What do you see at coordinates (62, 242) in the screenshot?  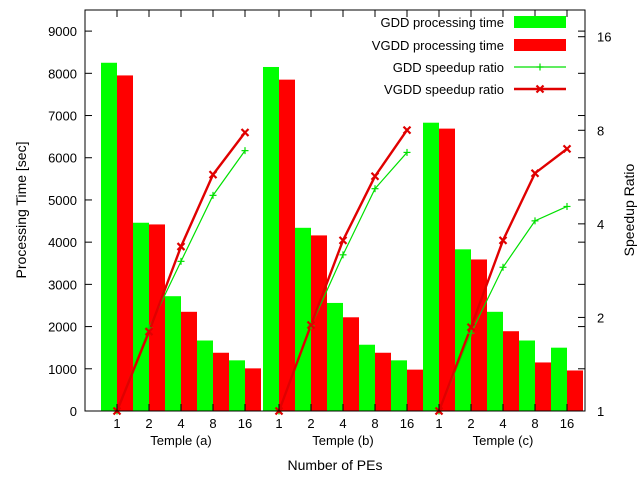 I see `y-tick-label: 4000` at bounding box center [62, 242].